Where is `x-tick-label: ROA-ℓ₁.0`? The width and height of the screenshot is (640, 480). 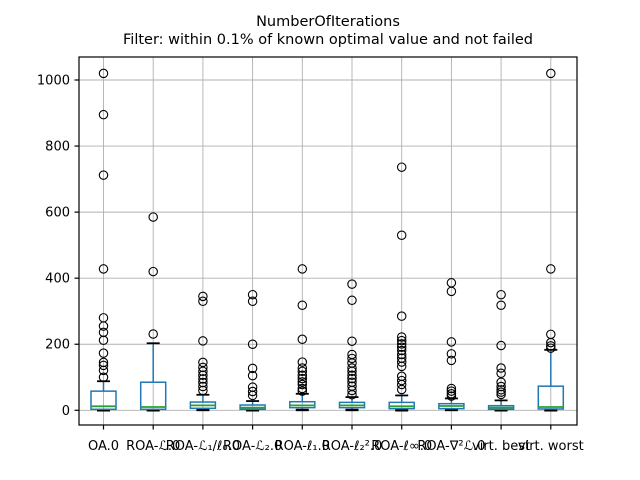 x-tick-label: ROA-ℓ₁.0 is located at coordinates (302, 446).